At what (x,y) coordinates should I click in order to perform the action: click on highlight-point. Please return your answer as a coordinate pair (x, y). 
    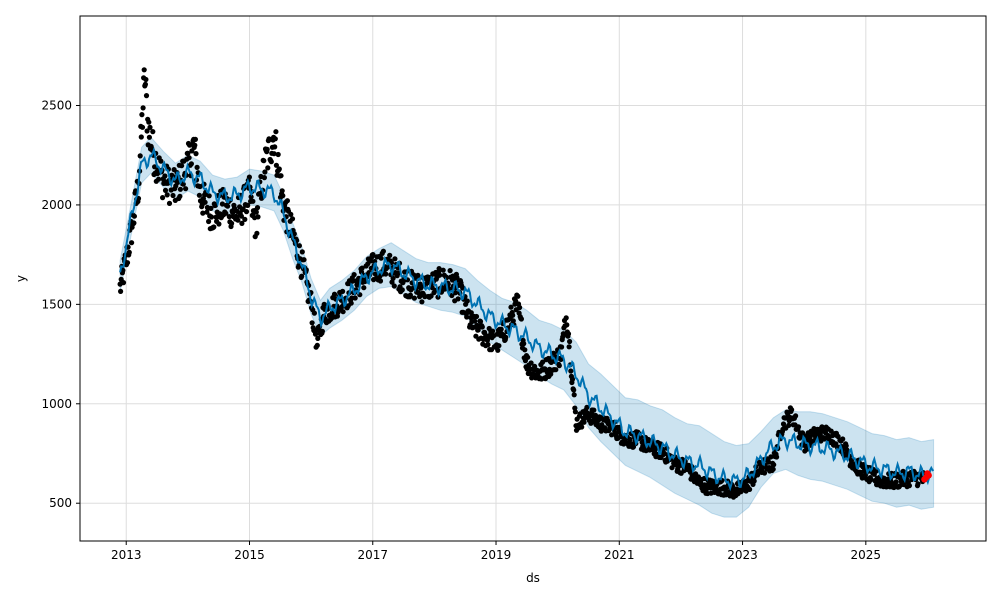
    Looking at the image, I should click on (928, 475).